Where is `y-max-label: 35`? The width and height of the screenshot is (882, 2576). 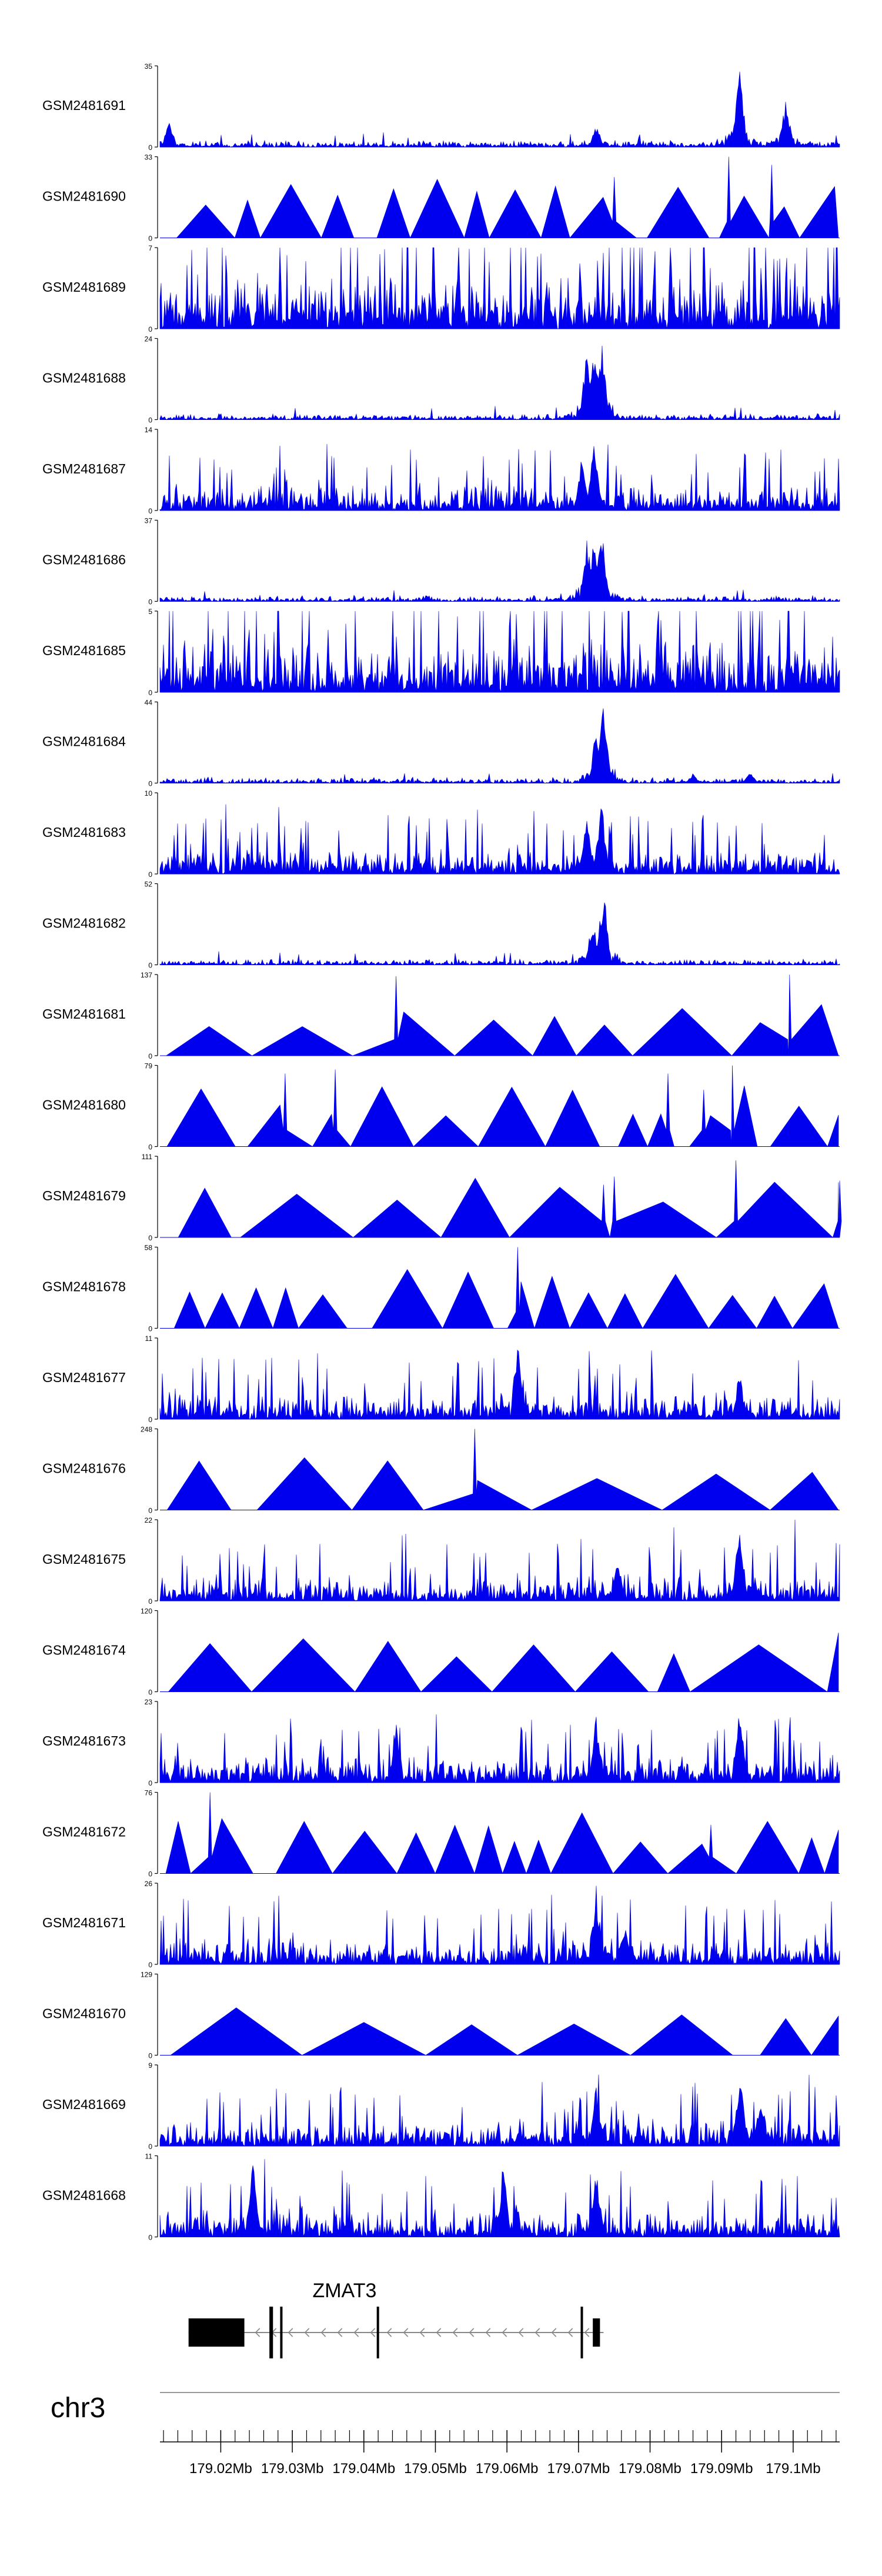
y-max-label: 35 is located at coordinates (149, 66).